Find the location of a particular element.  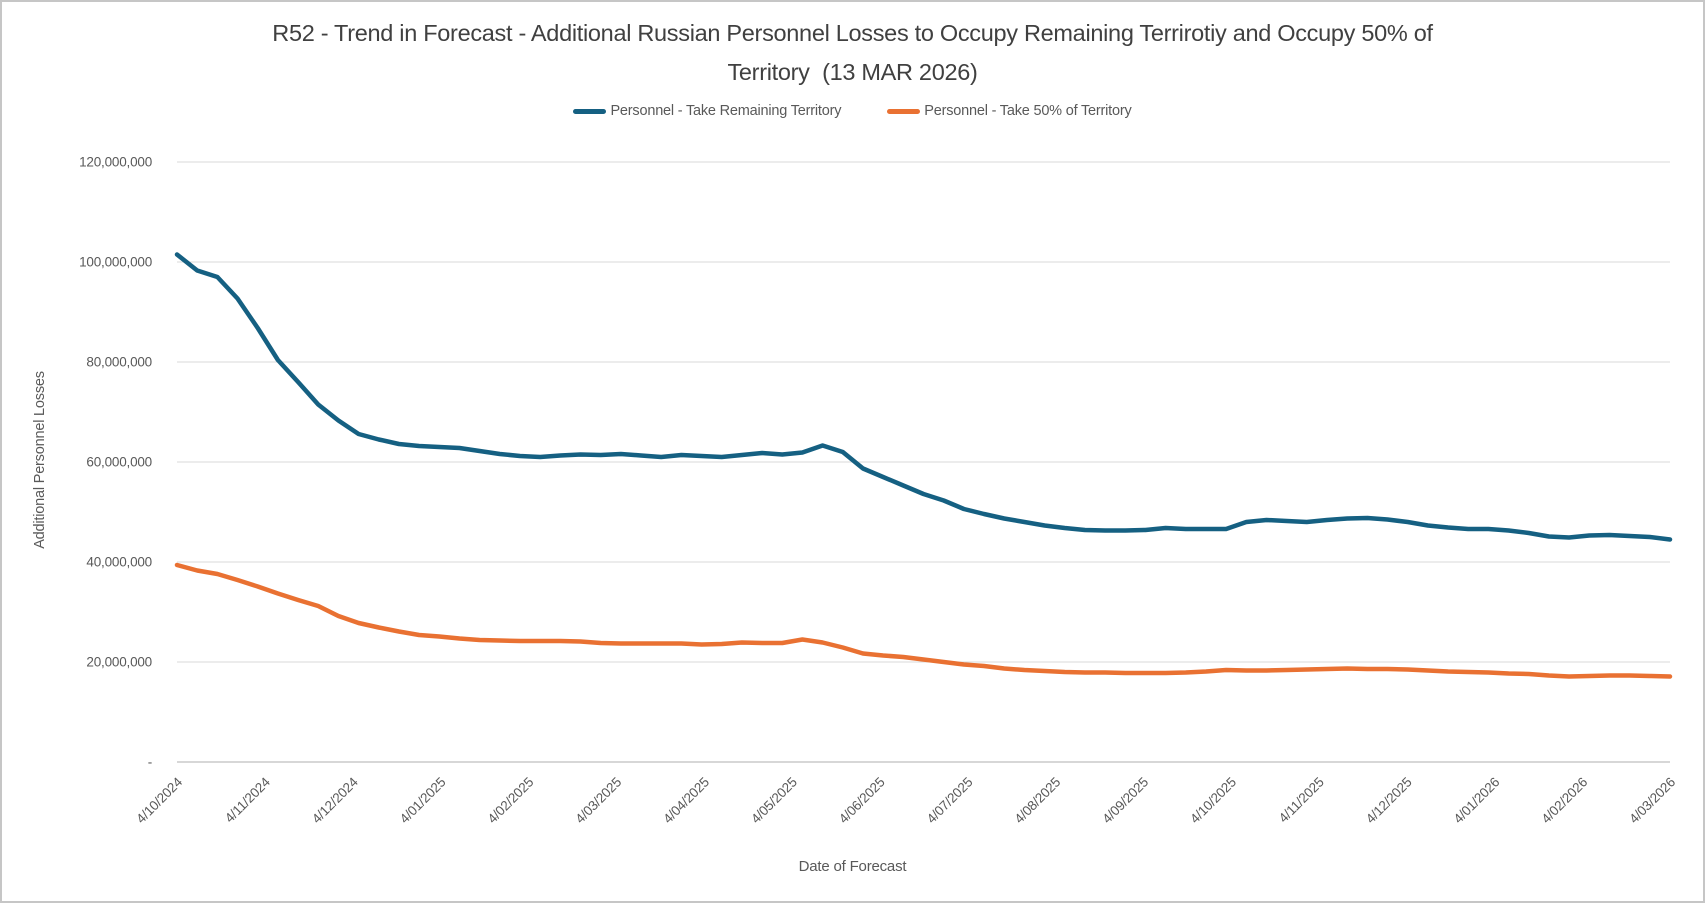

y-axis-title: Additional Personnel Losses is located at coordinates (40, 460).